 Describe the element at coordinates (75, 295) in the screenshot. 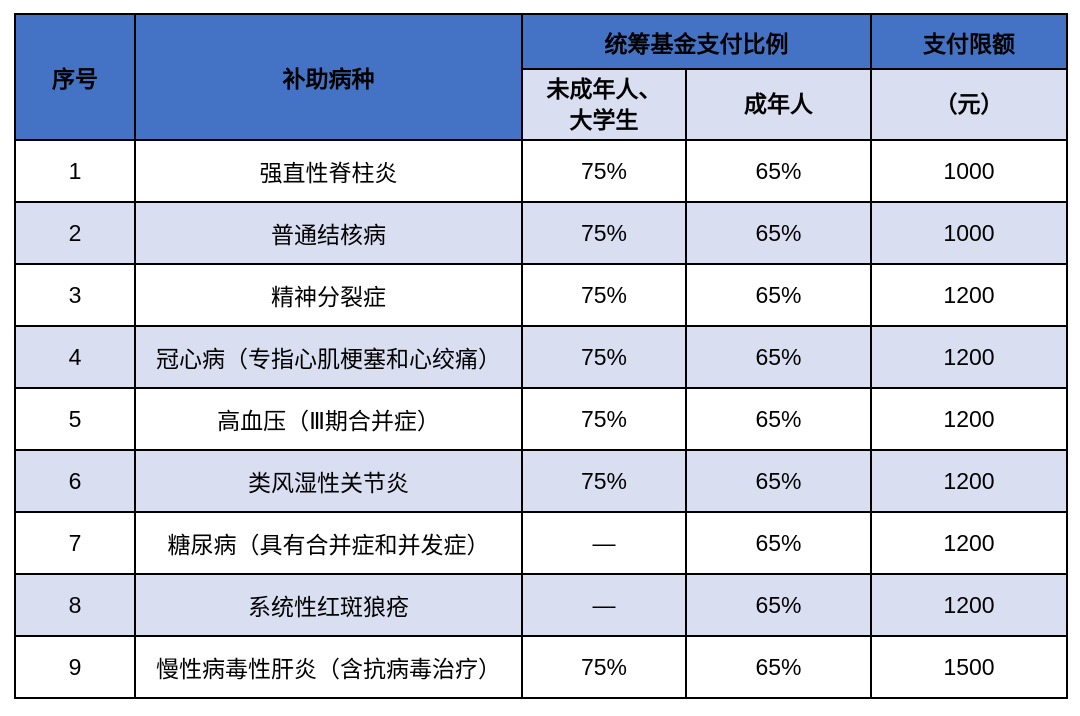

I see `seq-cell: 3` at that location.